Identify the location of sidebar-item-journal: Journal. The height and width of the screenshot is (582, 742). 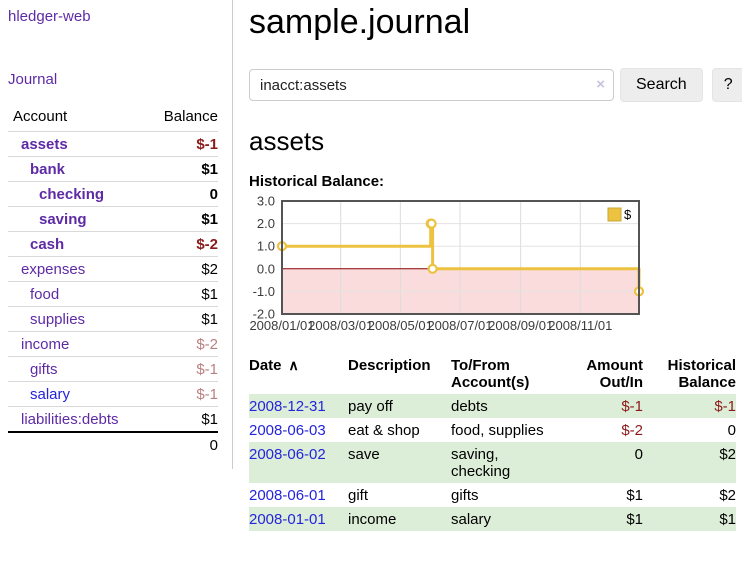
(33, 79).